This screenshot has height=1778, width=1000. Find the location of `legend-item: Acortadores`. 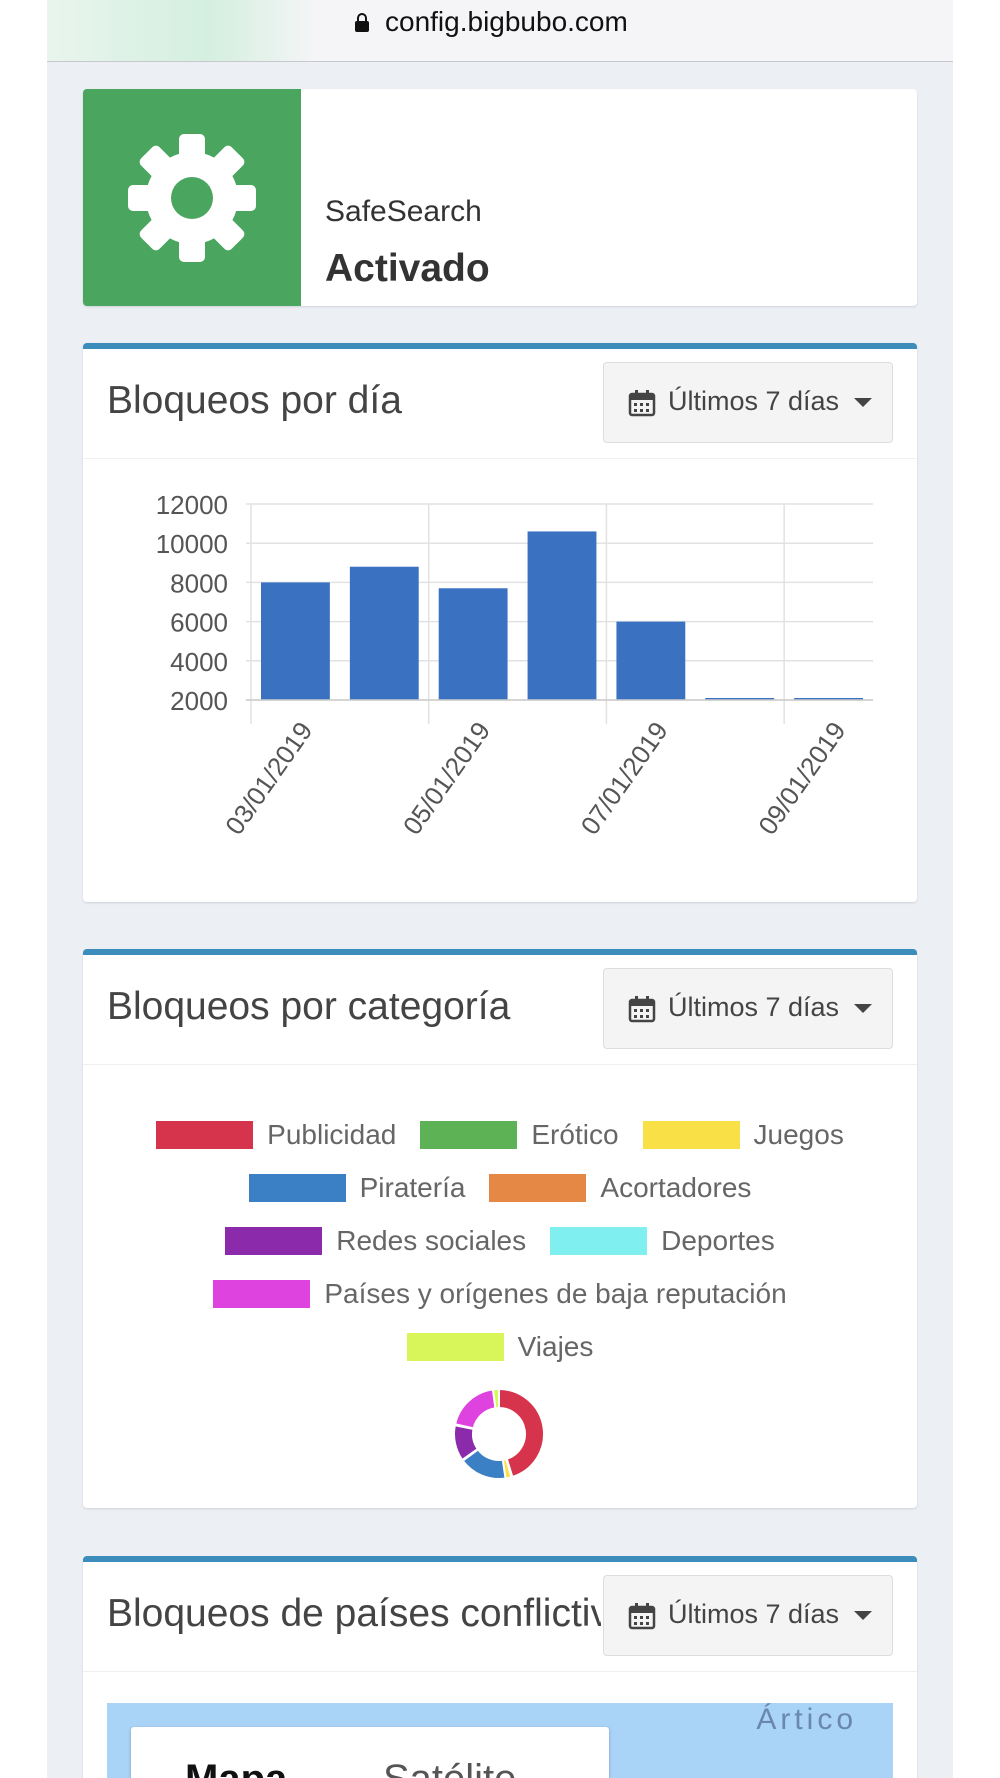

legend-item: Acortadores is located at coordinates (620, 1188).